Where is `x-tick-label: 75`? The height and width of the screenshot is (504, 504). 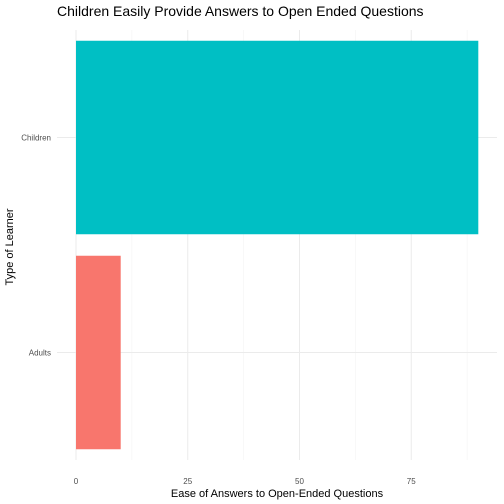 x-tick-label: 75 is located at coordinates (411, 481).